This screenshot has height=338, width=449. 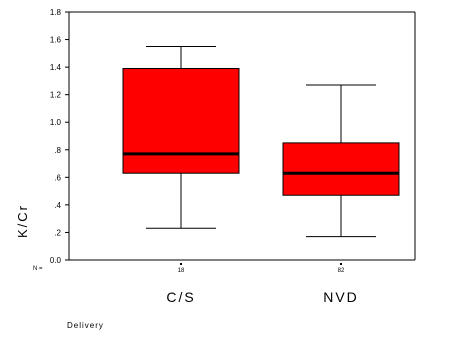 I want to click on y-tick-label: 1.4, so click(x=56, y=67).